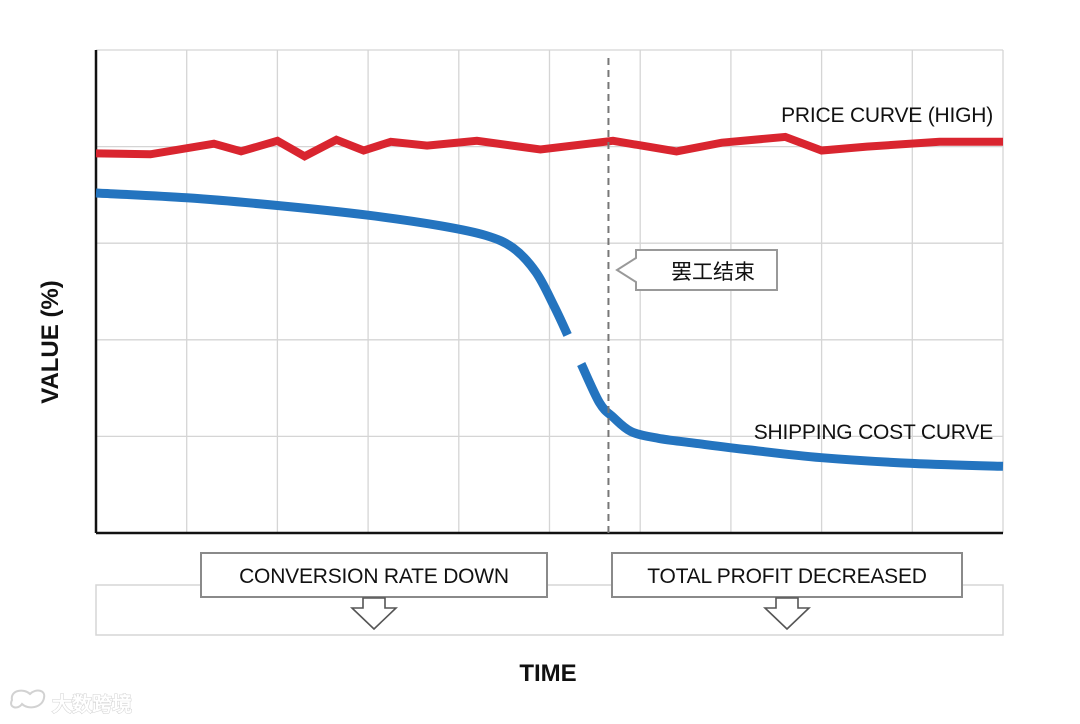 This screenshot has width=1080, height=724. What do you see at coordinates (333, 262) in the screenshot?
I see `series-line-shipping-curve-part1` at bounding box center [333, 262].